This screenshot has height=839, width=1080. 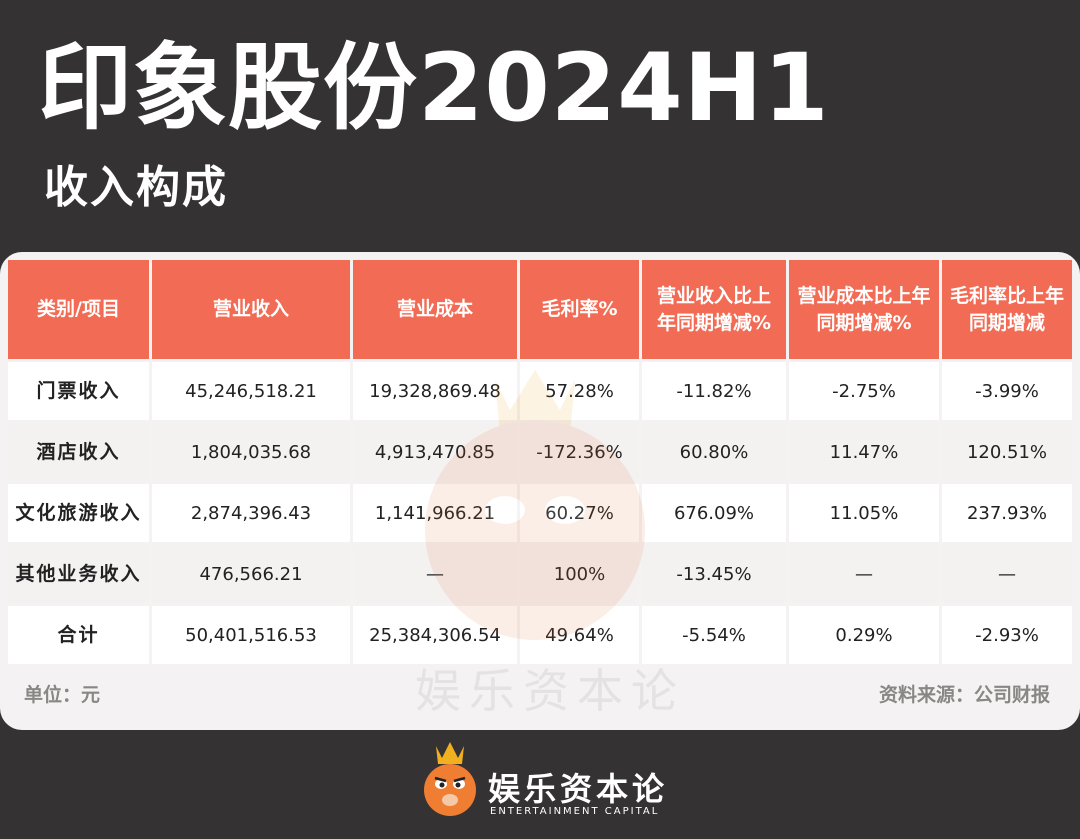 I want to click on cell-gross-margin: 57.28%, so click(x=581, y=392).